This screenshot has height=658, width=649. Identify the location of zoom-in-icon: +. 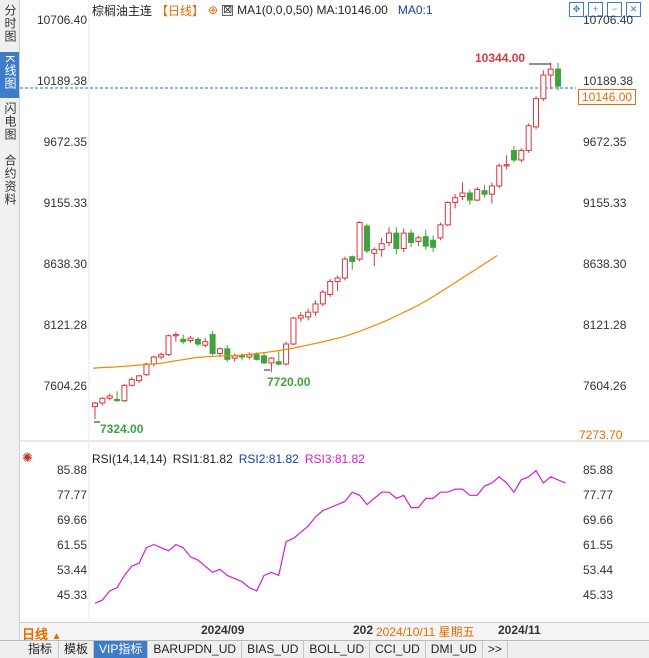
(595, 9).